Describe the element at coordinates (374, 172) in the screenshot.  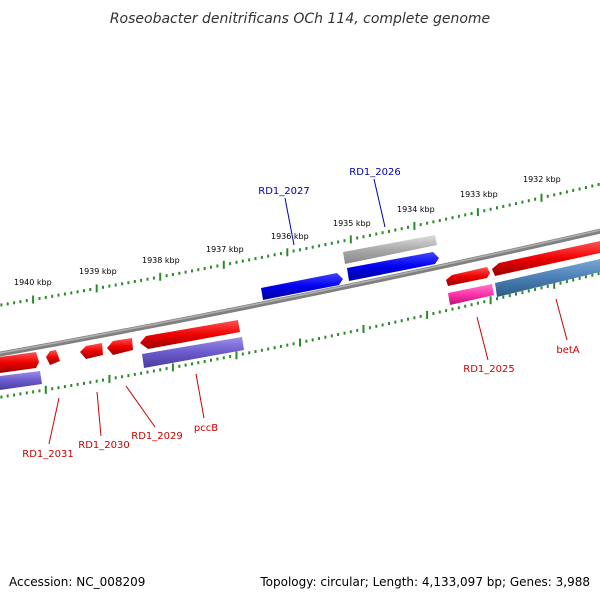
I see `gene-label-rd1-2026: RD1_2026` at that location.